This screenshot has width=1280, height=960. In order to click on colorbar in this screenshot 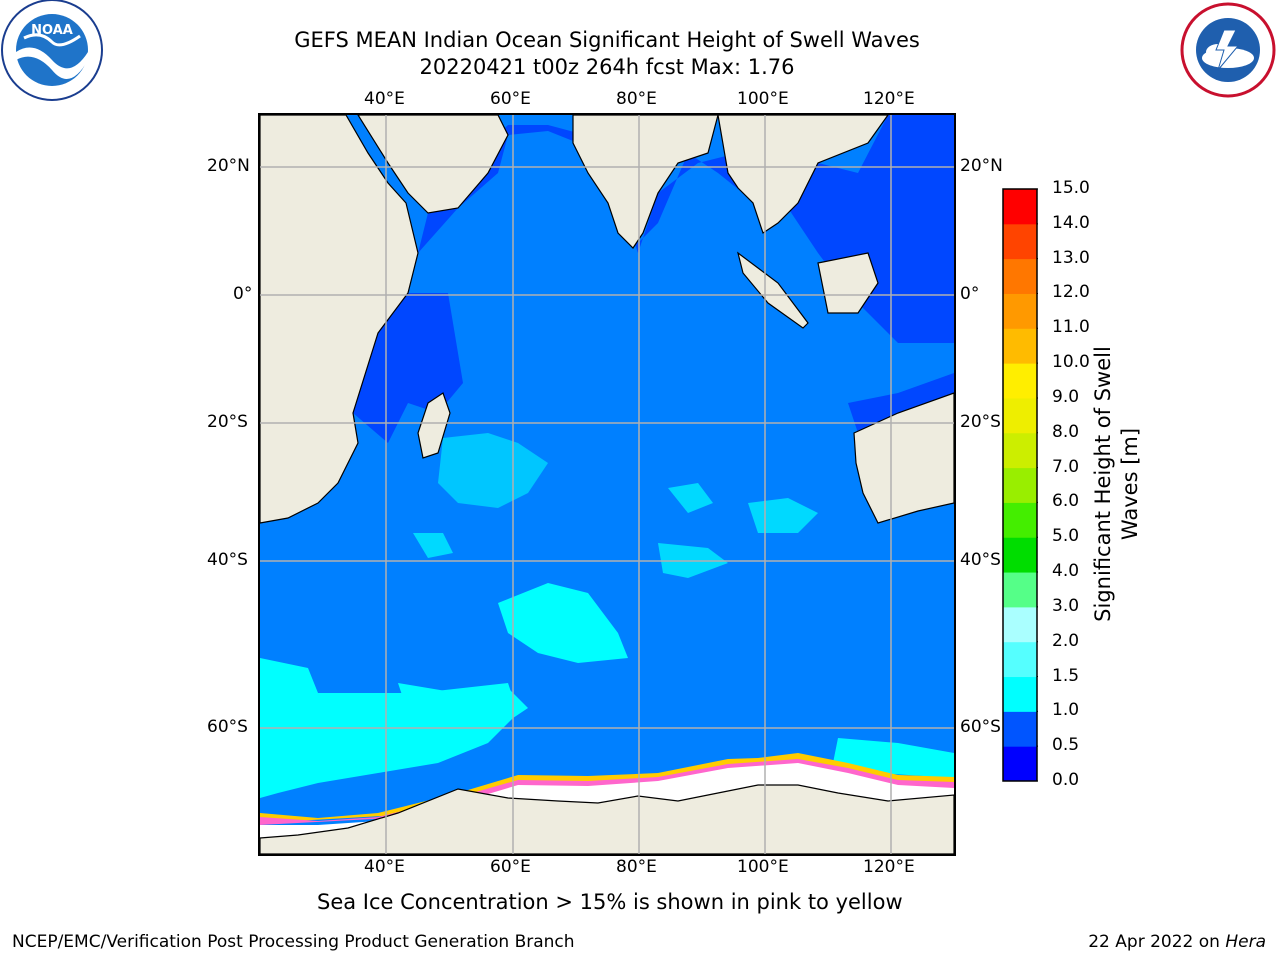, I will do `click(1020, 485)`.